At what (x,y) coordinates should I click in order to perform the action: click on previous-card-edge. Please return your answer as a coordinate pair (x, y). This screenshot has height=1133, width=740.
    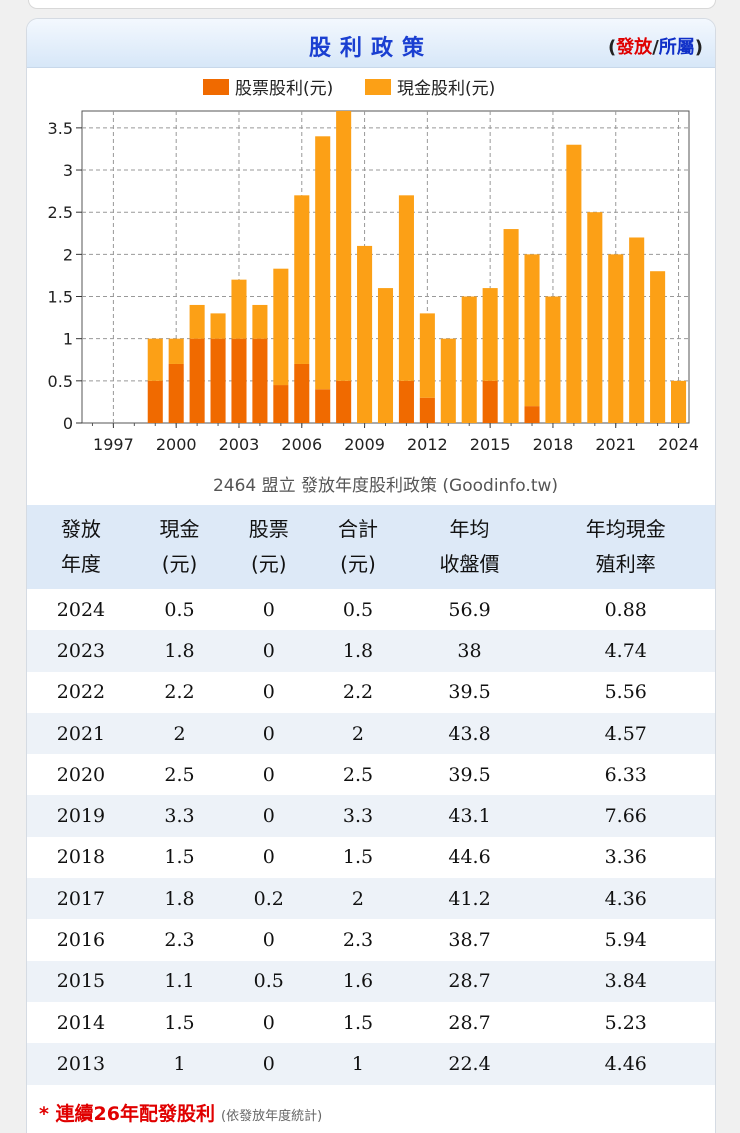
    Looking at the image, I should click on (372, 4).